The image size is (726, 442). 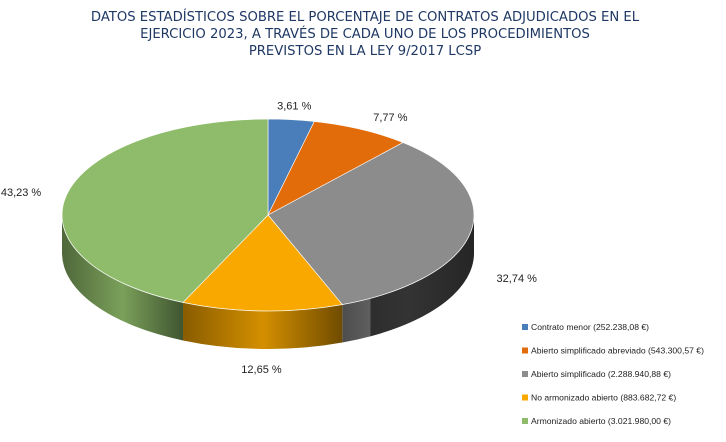 I want to click on pie-data-label: 43,23 %, so click(x=21, y=193).